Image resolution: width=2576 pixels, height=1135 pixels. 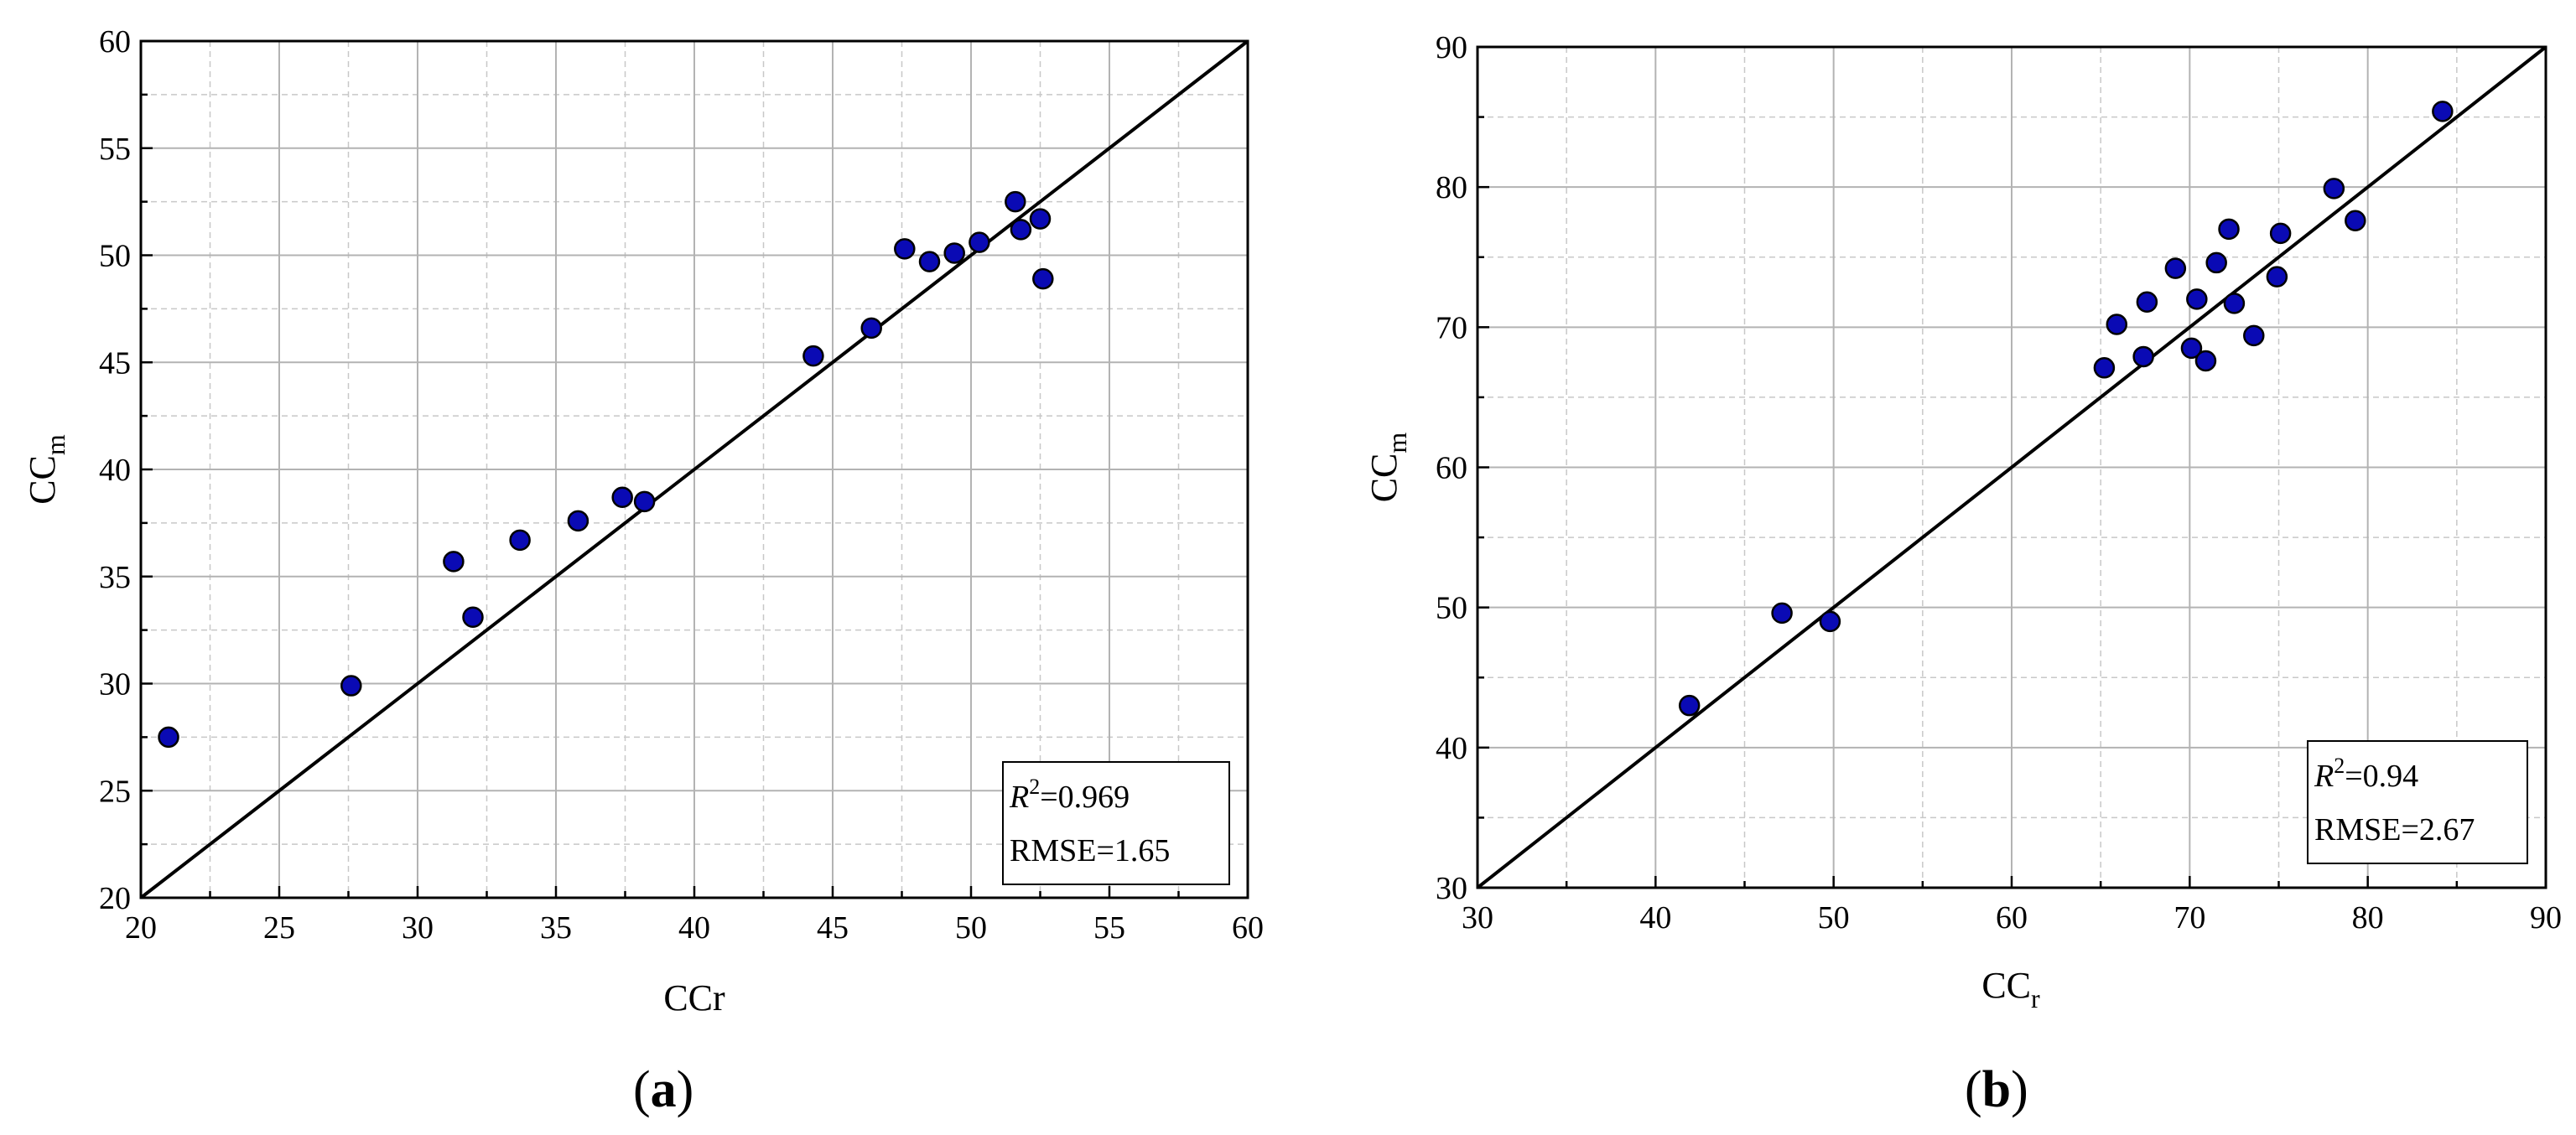 What do you see at coordinates (2546, 918) in the screenshot?
I see `x-tick-label: 90` at bounding box center [2546, 918].